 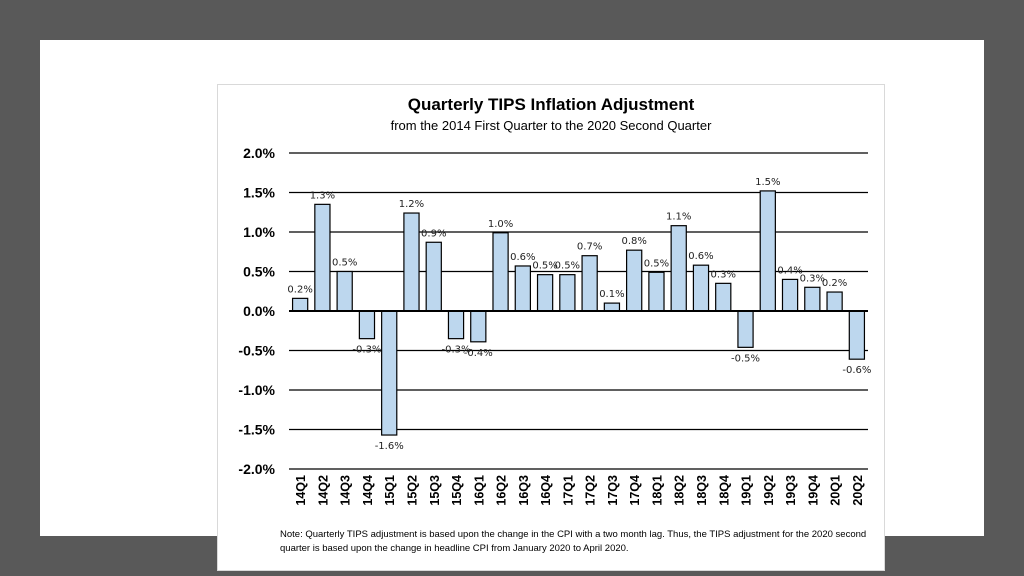 What do you see at coordinates (411, 204) in the screenshot?
I see `data-label: 1.2%` at bounding box center [411, 204].